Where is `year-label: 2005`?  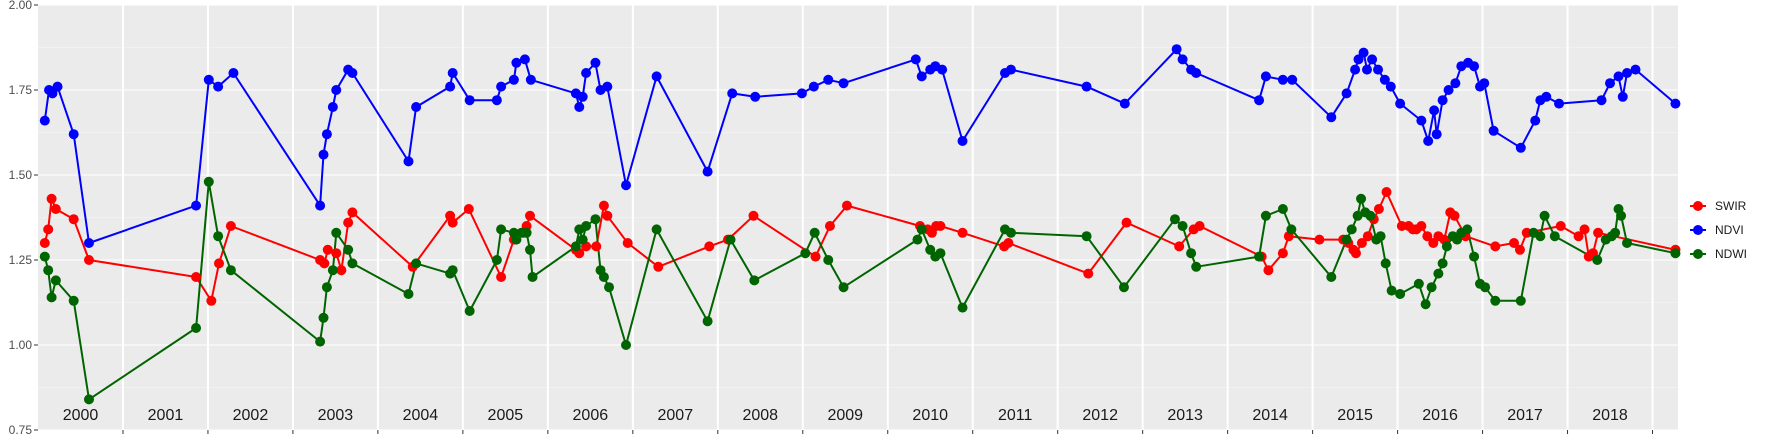 year-label: 2005 is located at coordinates (506, 415).